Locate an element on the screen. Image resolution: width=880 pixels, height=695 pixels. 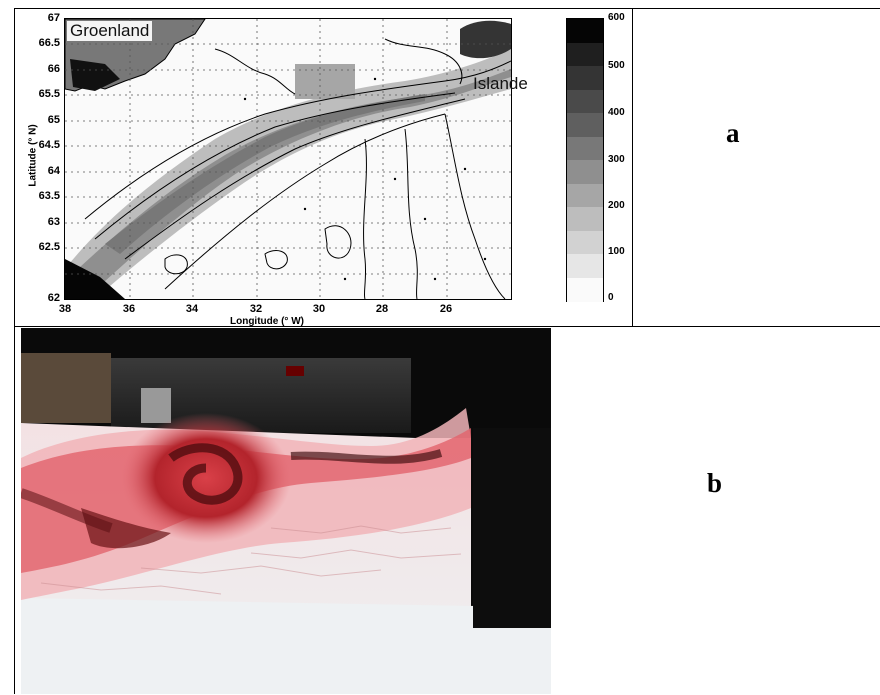
colorbar is located at coordinates (585, 160).